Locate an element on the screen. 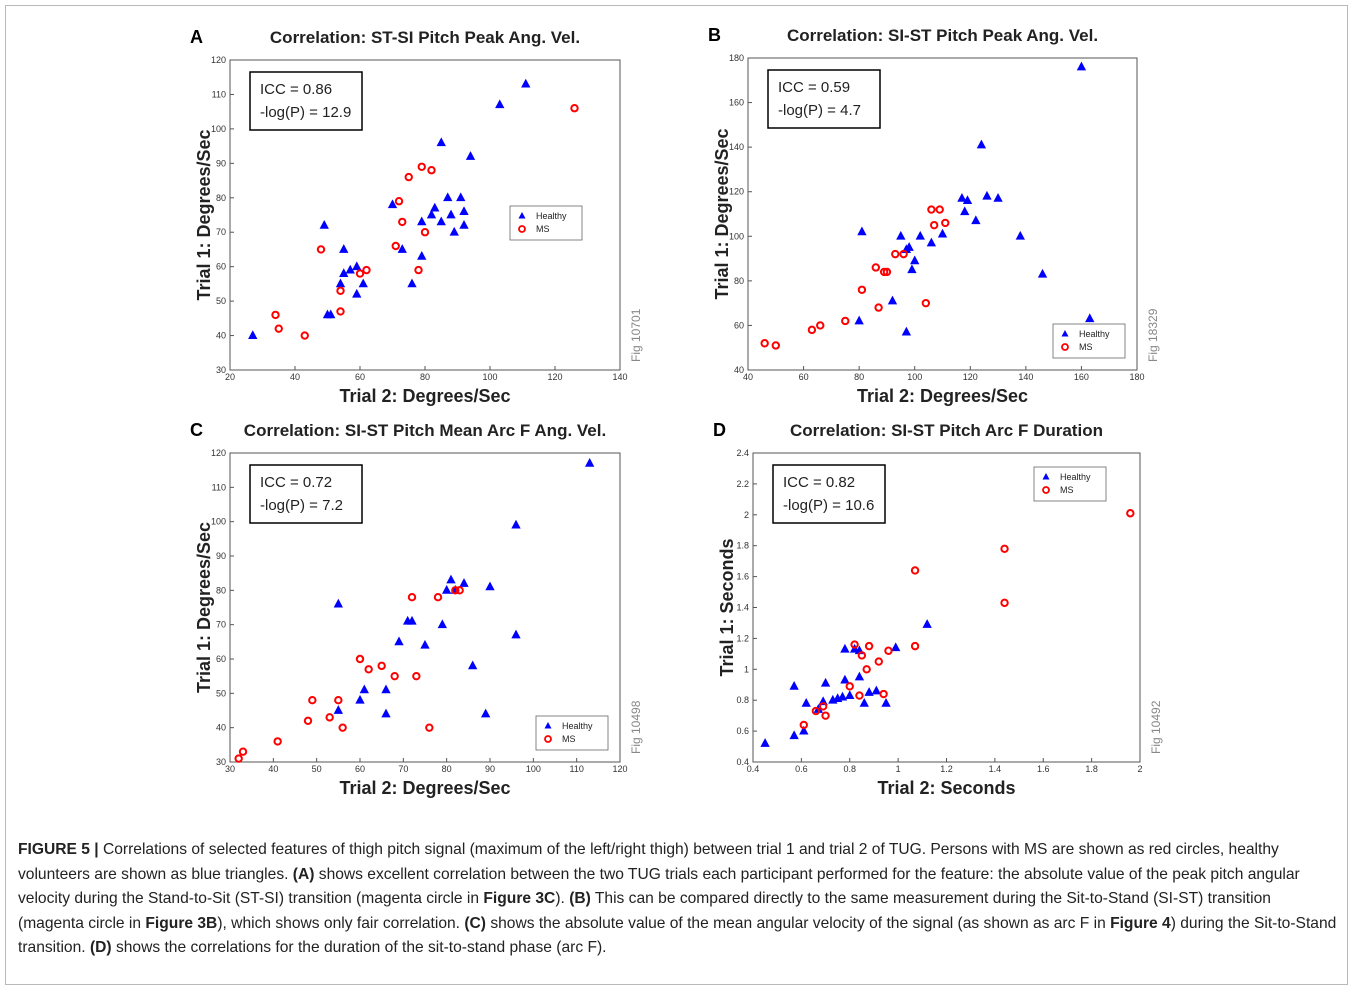 The height and width of the screenshot is (993, 1355). annotation-line: ICC = 0.82 is located at coordinates (819, 482).